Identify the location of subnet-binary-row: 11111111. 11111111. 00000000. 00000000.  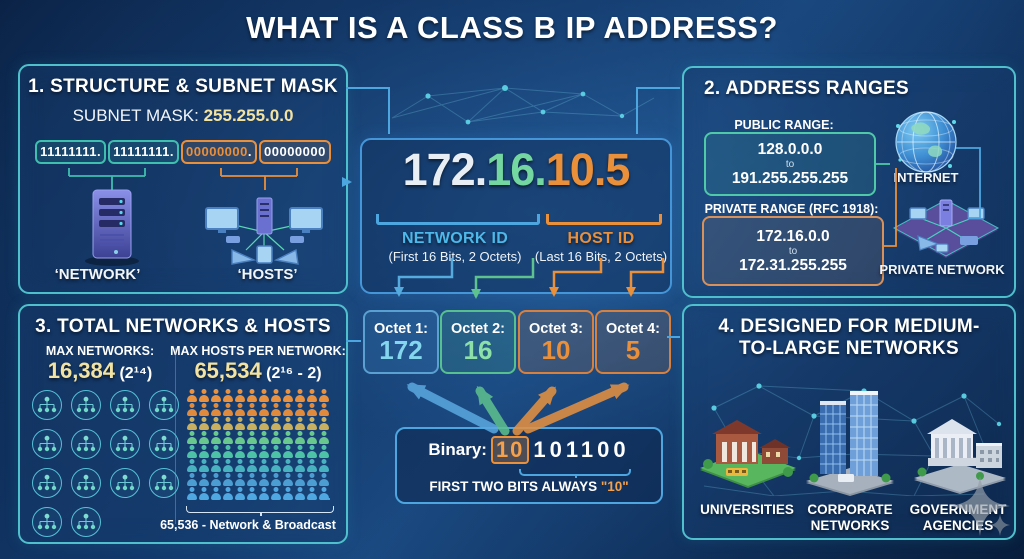
(183, 152).